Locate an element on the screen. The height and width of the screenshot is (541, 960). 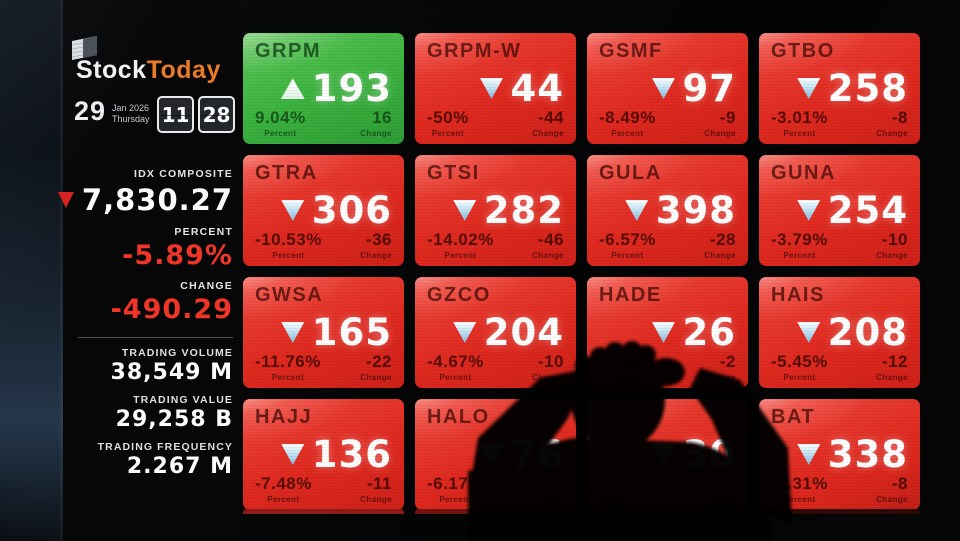
stock-tile: GRPM 193 9.04% Percent 16 Change is located at coordinates (323, 88).